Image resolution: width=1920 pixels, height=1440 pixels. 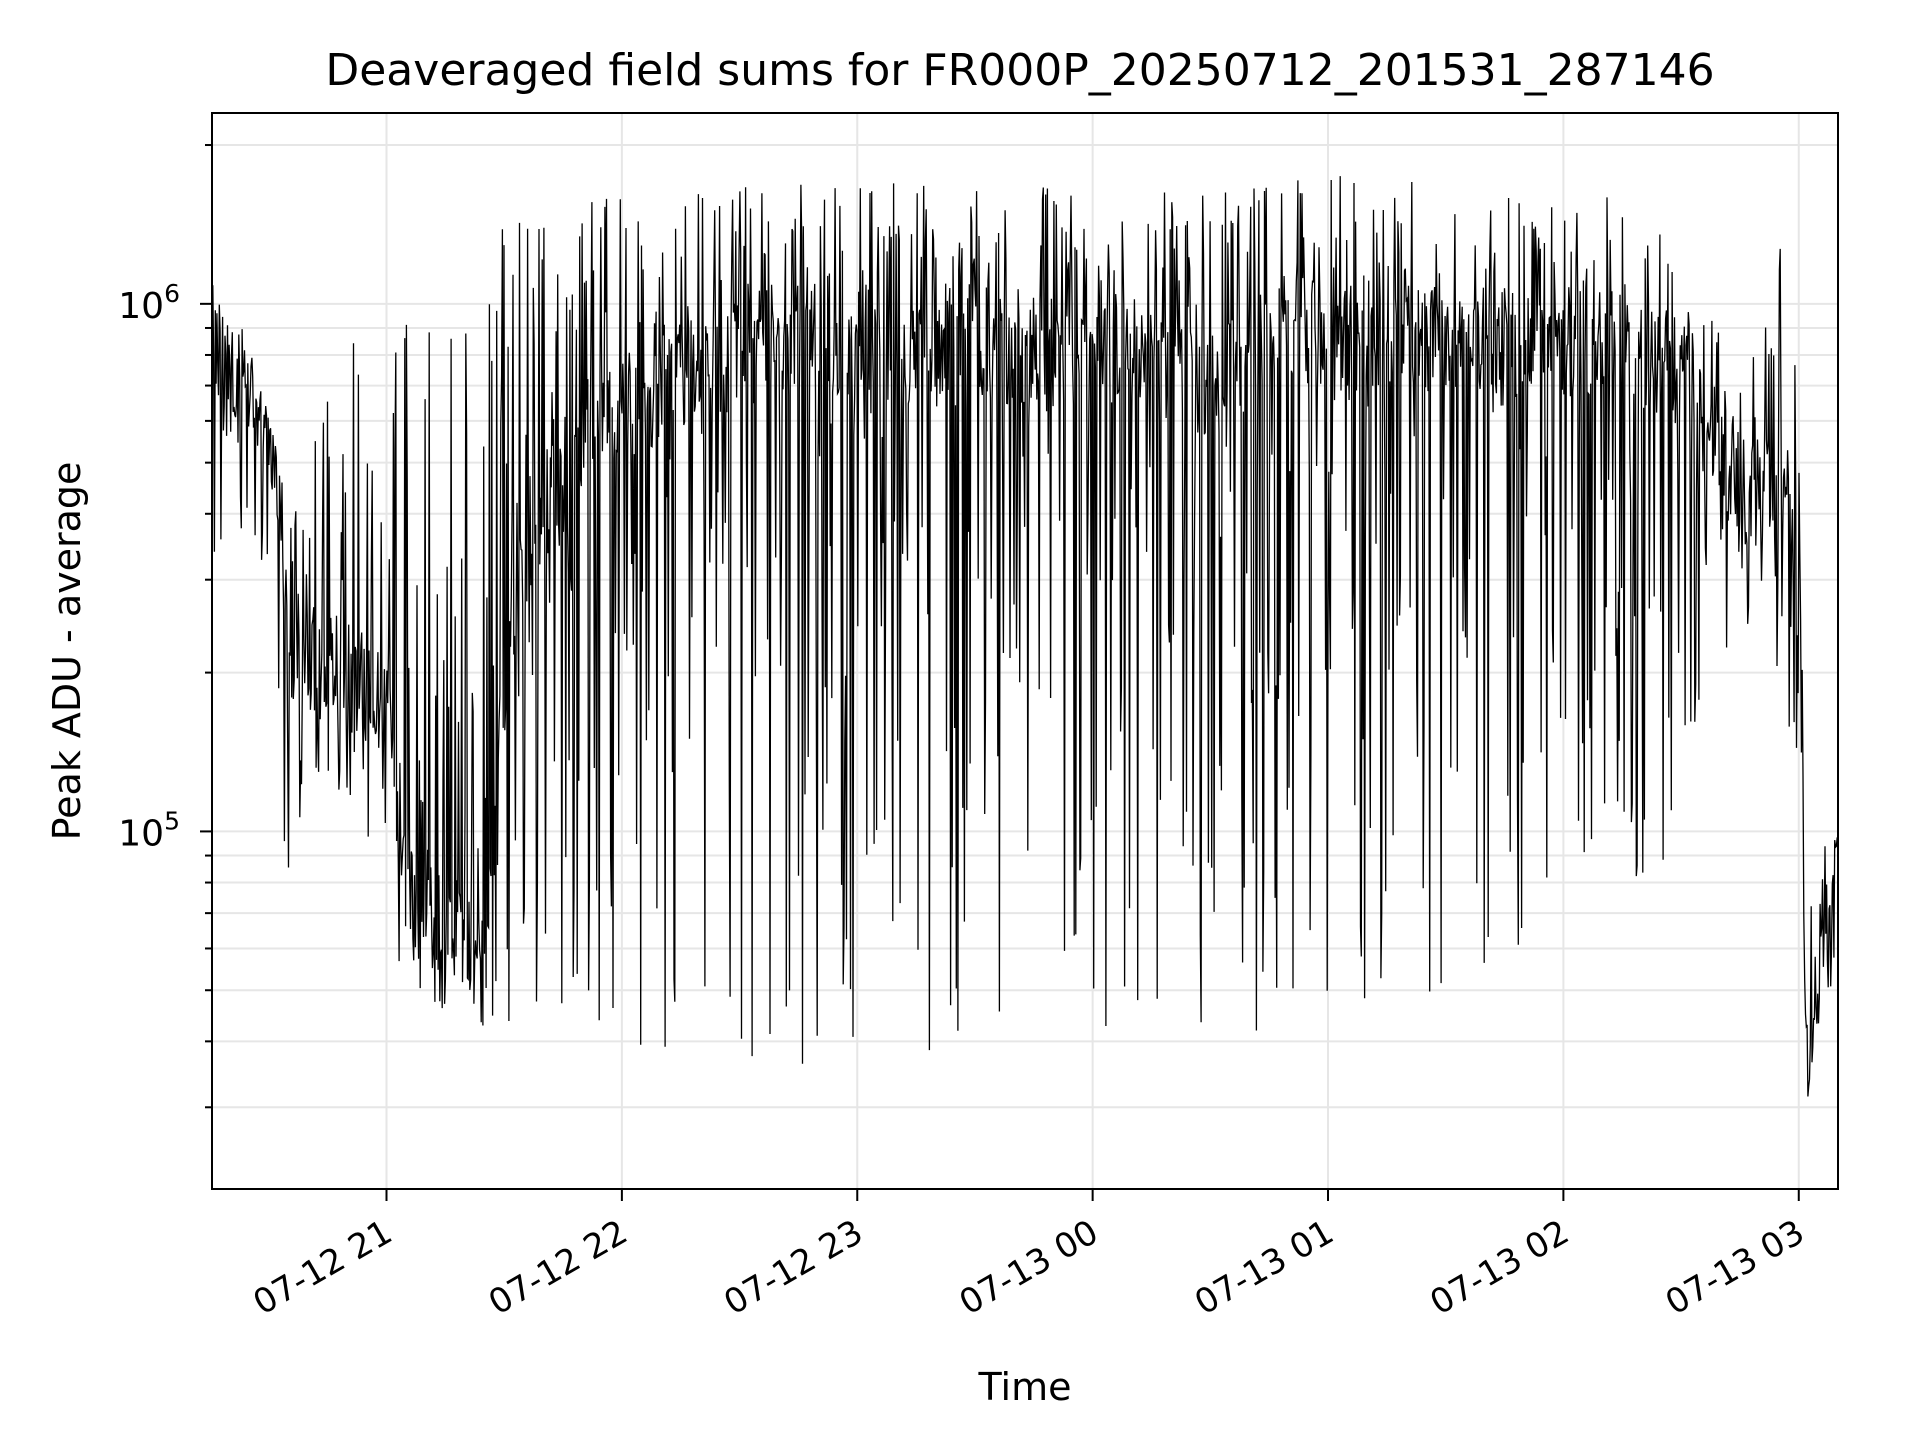 I want to click on y-tick-label: 10⁶, so click(x=149, y=303).